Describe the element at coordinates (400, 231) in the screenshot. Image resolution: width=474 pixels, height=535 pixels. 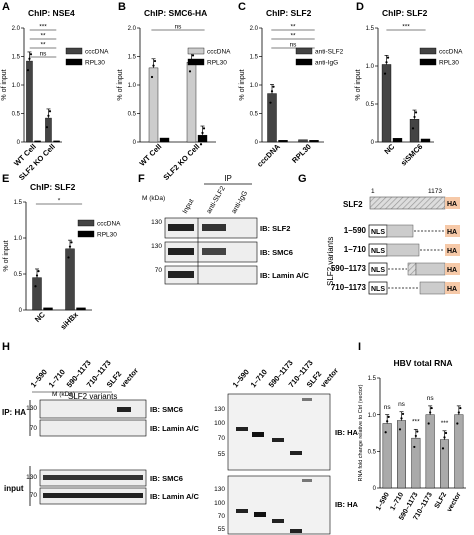
I see `construct-bar` at that location.